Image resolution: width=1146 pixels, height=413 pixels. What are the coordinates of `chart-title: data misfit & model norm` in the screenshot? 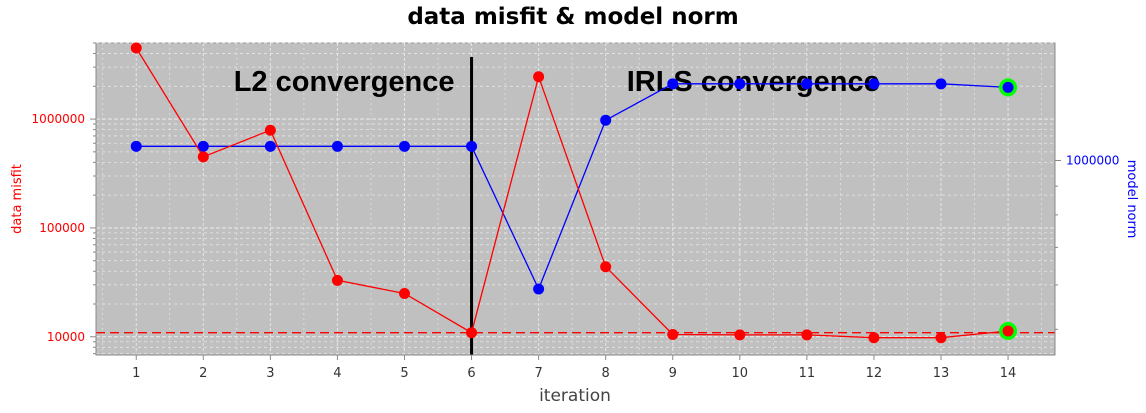 It's located at (572, 17).